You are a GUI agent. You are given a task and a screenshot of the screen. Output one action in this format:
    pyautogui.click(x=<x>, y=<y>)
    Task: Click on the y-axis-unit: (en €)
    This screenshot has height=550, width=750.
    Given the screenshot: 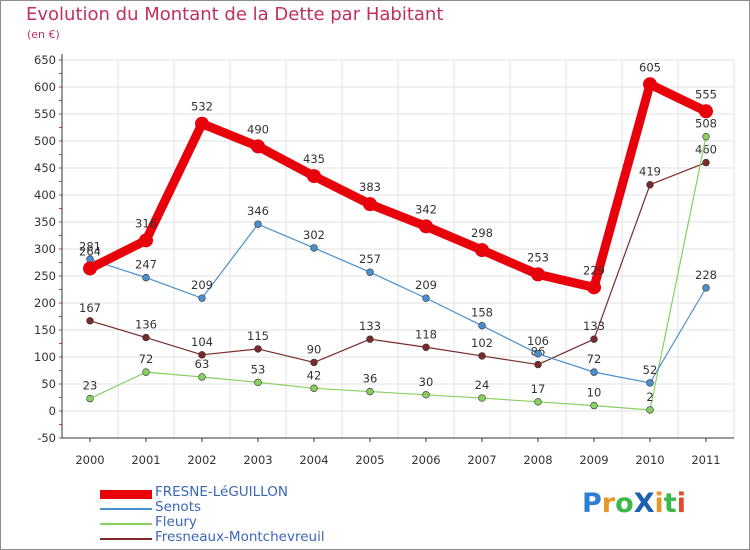 What is the action you would take?
    pyautogui.click(x=43, y=34)
    